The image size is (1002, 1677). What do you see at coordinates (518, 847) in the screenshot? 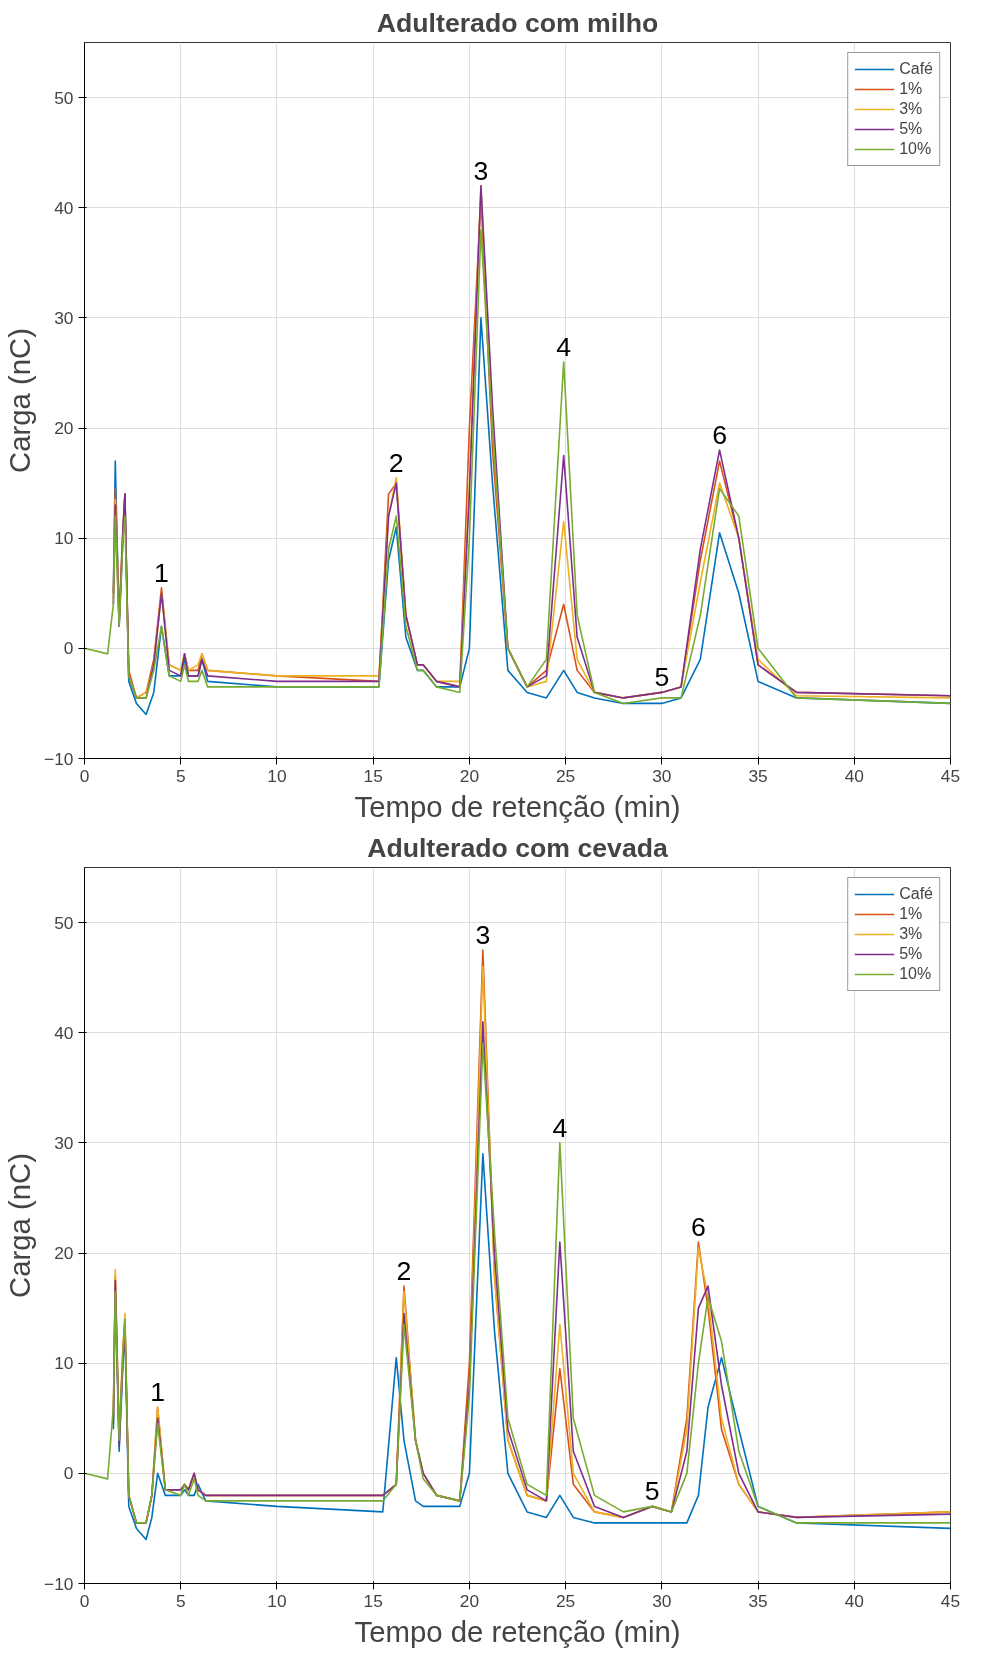
I see `chart-title: Adulterado com cevada` at bounding box center [518, 847].